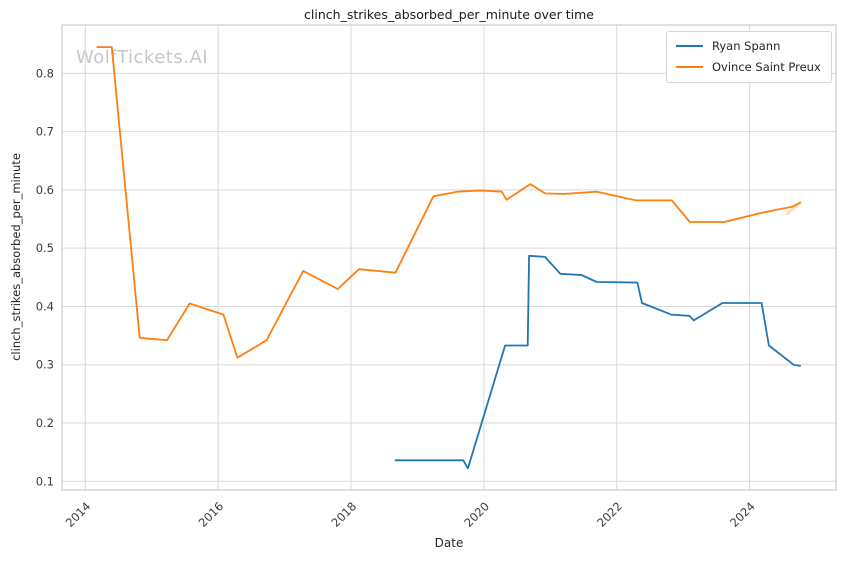 The height and width of the screenshot is (561, 844). I want to click on legend-label-ovince-saint-preux: Ovince Saint Preux, so click(766, 67).